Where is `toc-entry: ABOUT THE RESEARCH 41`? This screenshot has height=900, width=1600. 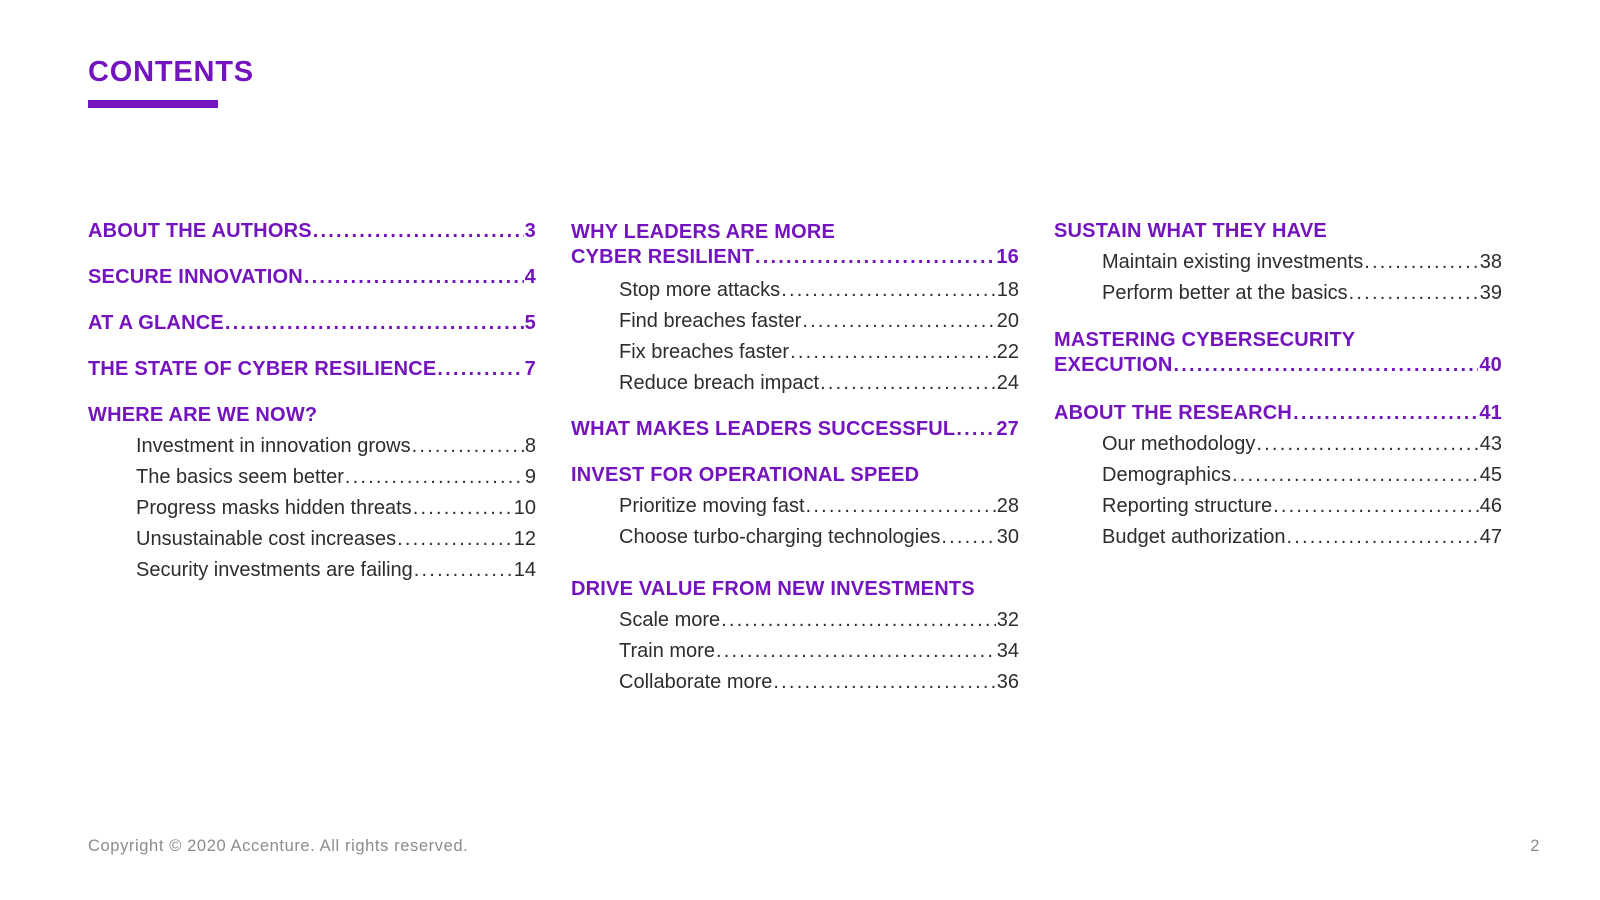 toc-entry: ABOUT THE RESEARCH 41 is located at coordinates (1278, 413).